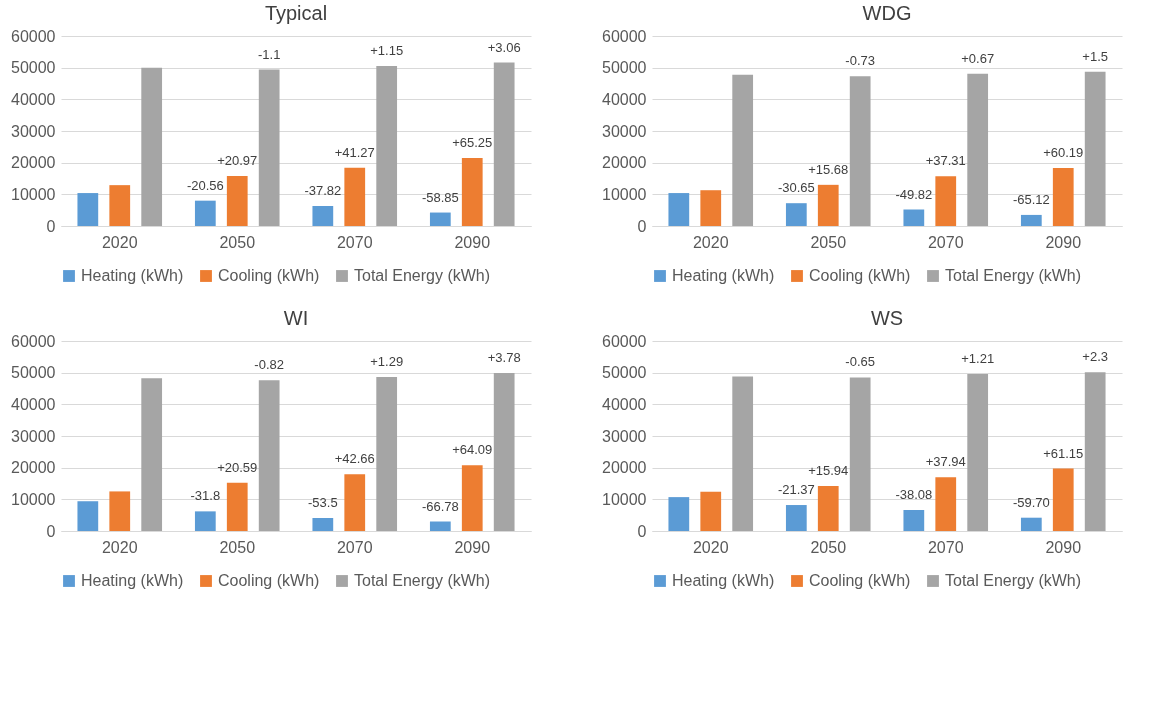 The width and height of the screenshot is (1152, 714). I want to click on annotation: +1.29, so click(387, 362).